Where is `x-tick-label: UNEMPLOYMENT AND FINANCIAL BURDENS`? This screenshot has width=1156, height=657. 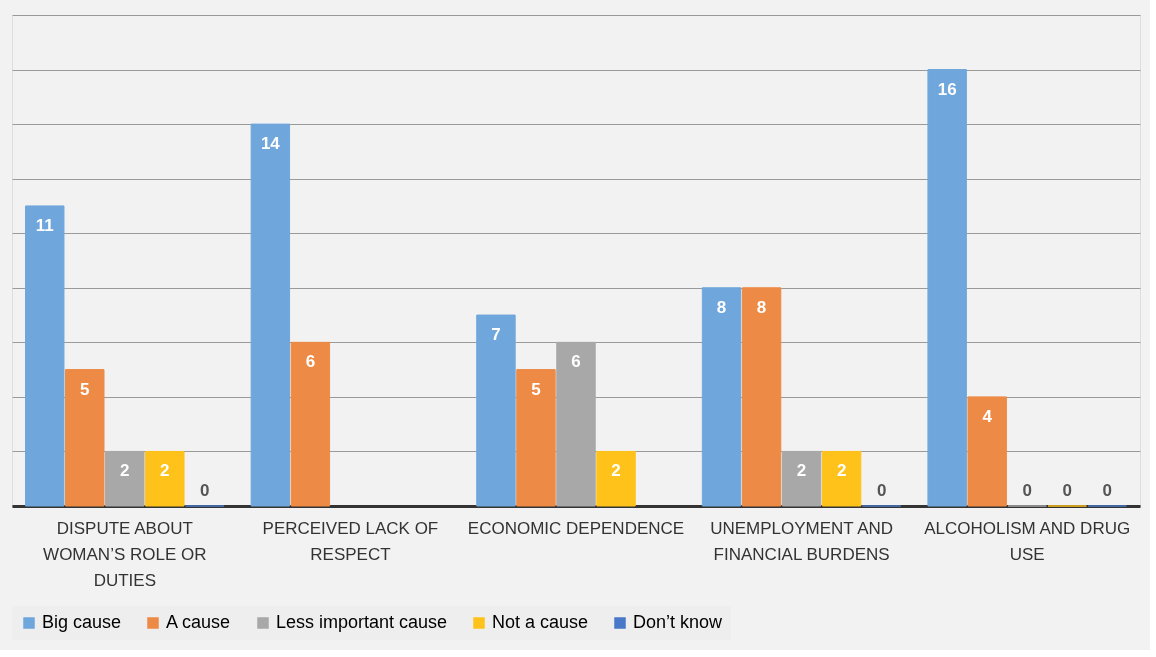 x-tick-label: UNEMPLOYMENT AND FINANCIAL BURDENS is located at coordinates (802, 541).